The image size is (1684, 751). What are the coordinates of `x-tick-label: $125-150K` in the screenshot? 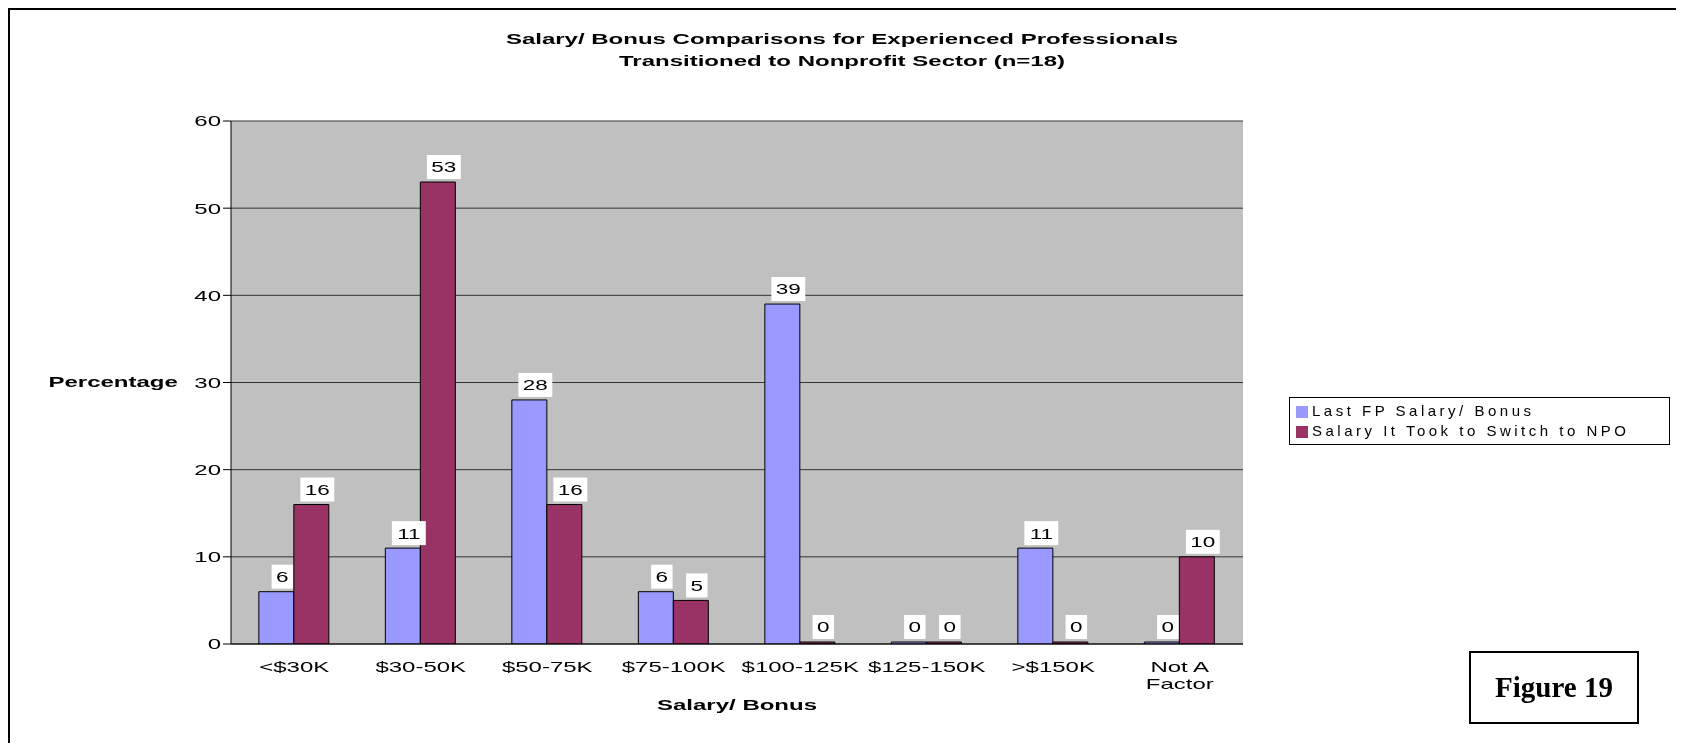 It's located at (927, 666).